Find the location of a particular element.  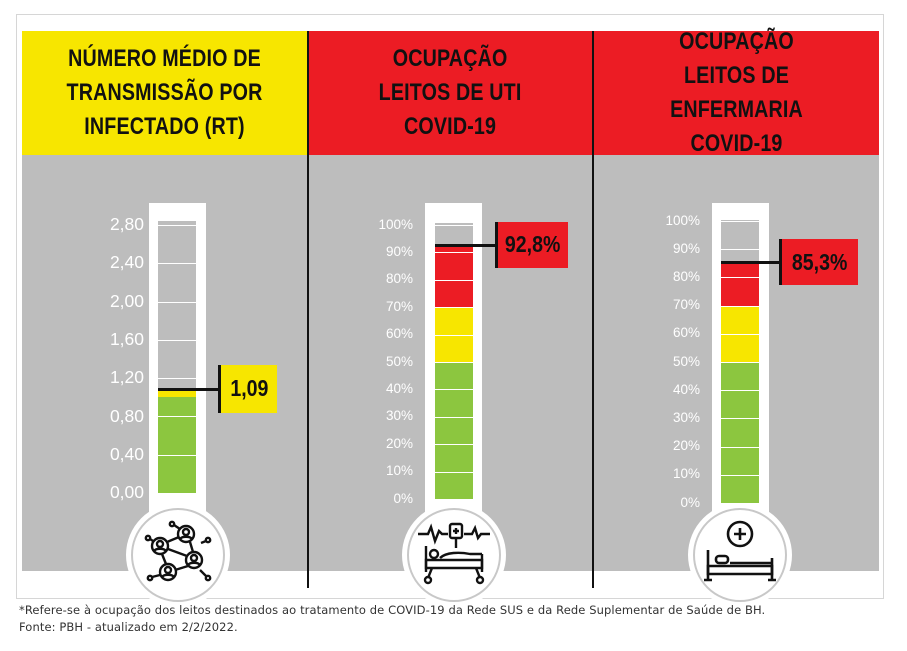

panel-header: OCUPAÇÃO LEITOS DE UTI COVID-19 is located at coordinates (450, 93).